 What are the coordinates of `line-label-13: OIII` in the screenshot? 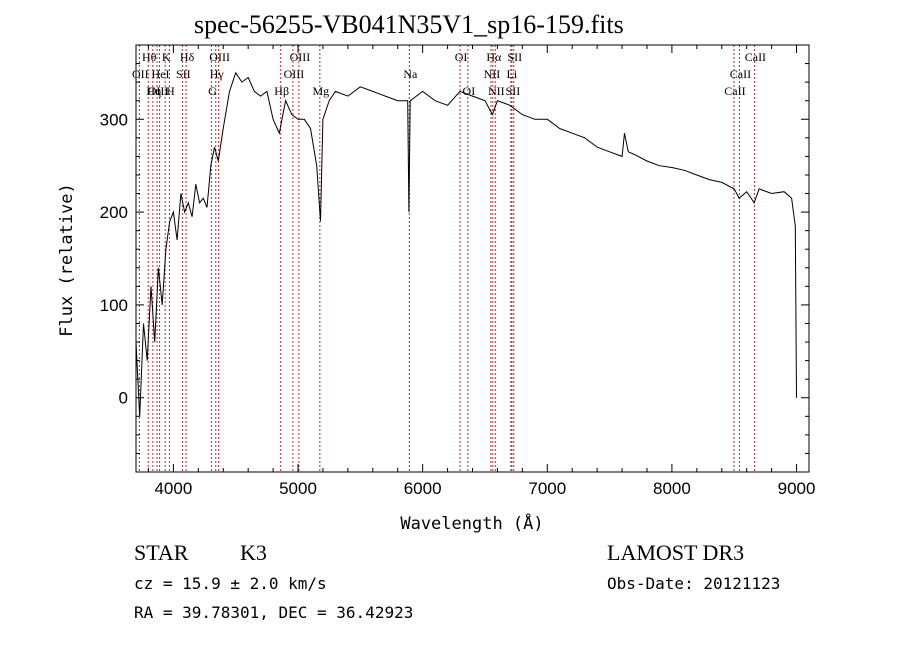 It's located at (294, 74).